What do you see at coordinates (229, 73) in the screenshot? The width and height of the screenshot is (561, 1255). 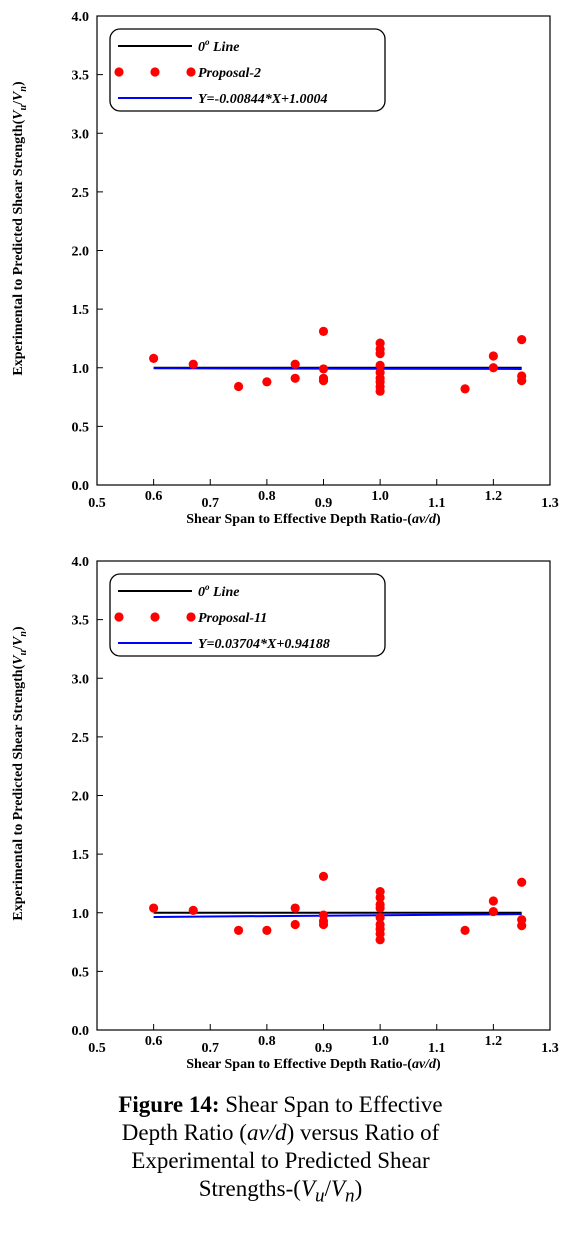 I see `legend-label: Proposal-2` at bounding box center [229, 73].